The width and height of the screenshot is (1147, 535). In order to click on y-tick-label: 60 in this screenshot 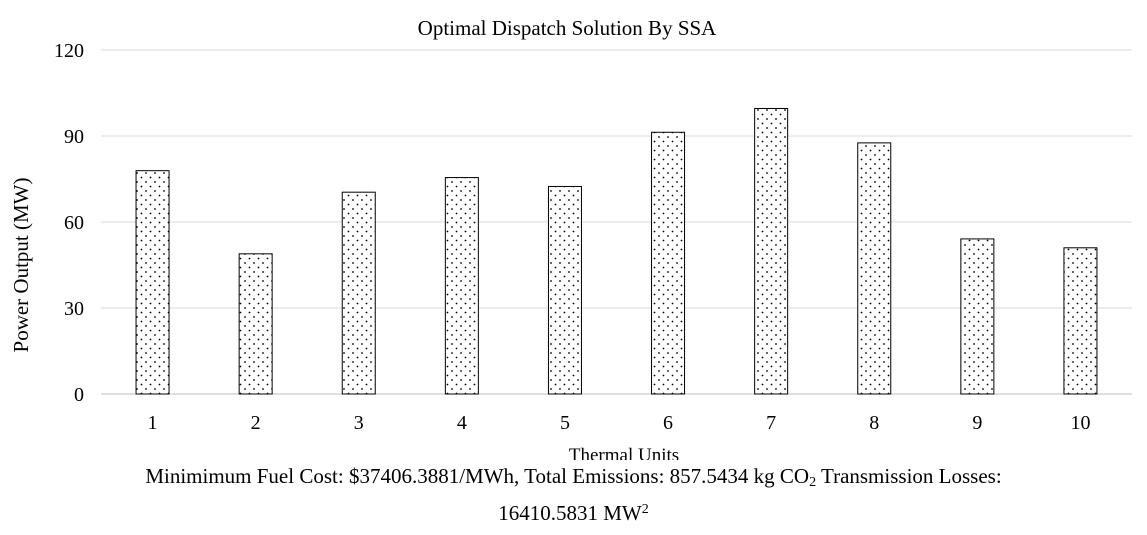, I will do `click(74, 223)`.